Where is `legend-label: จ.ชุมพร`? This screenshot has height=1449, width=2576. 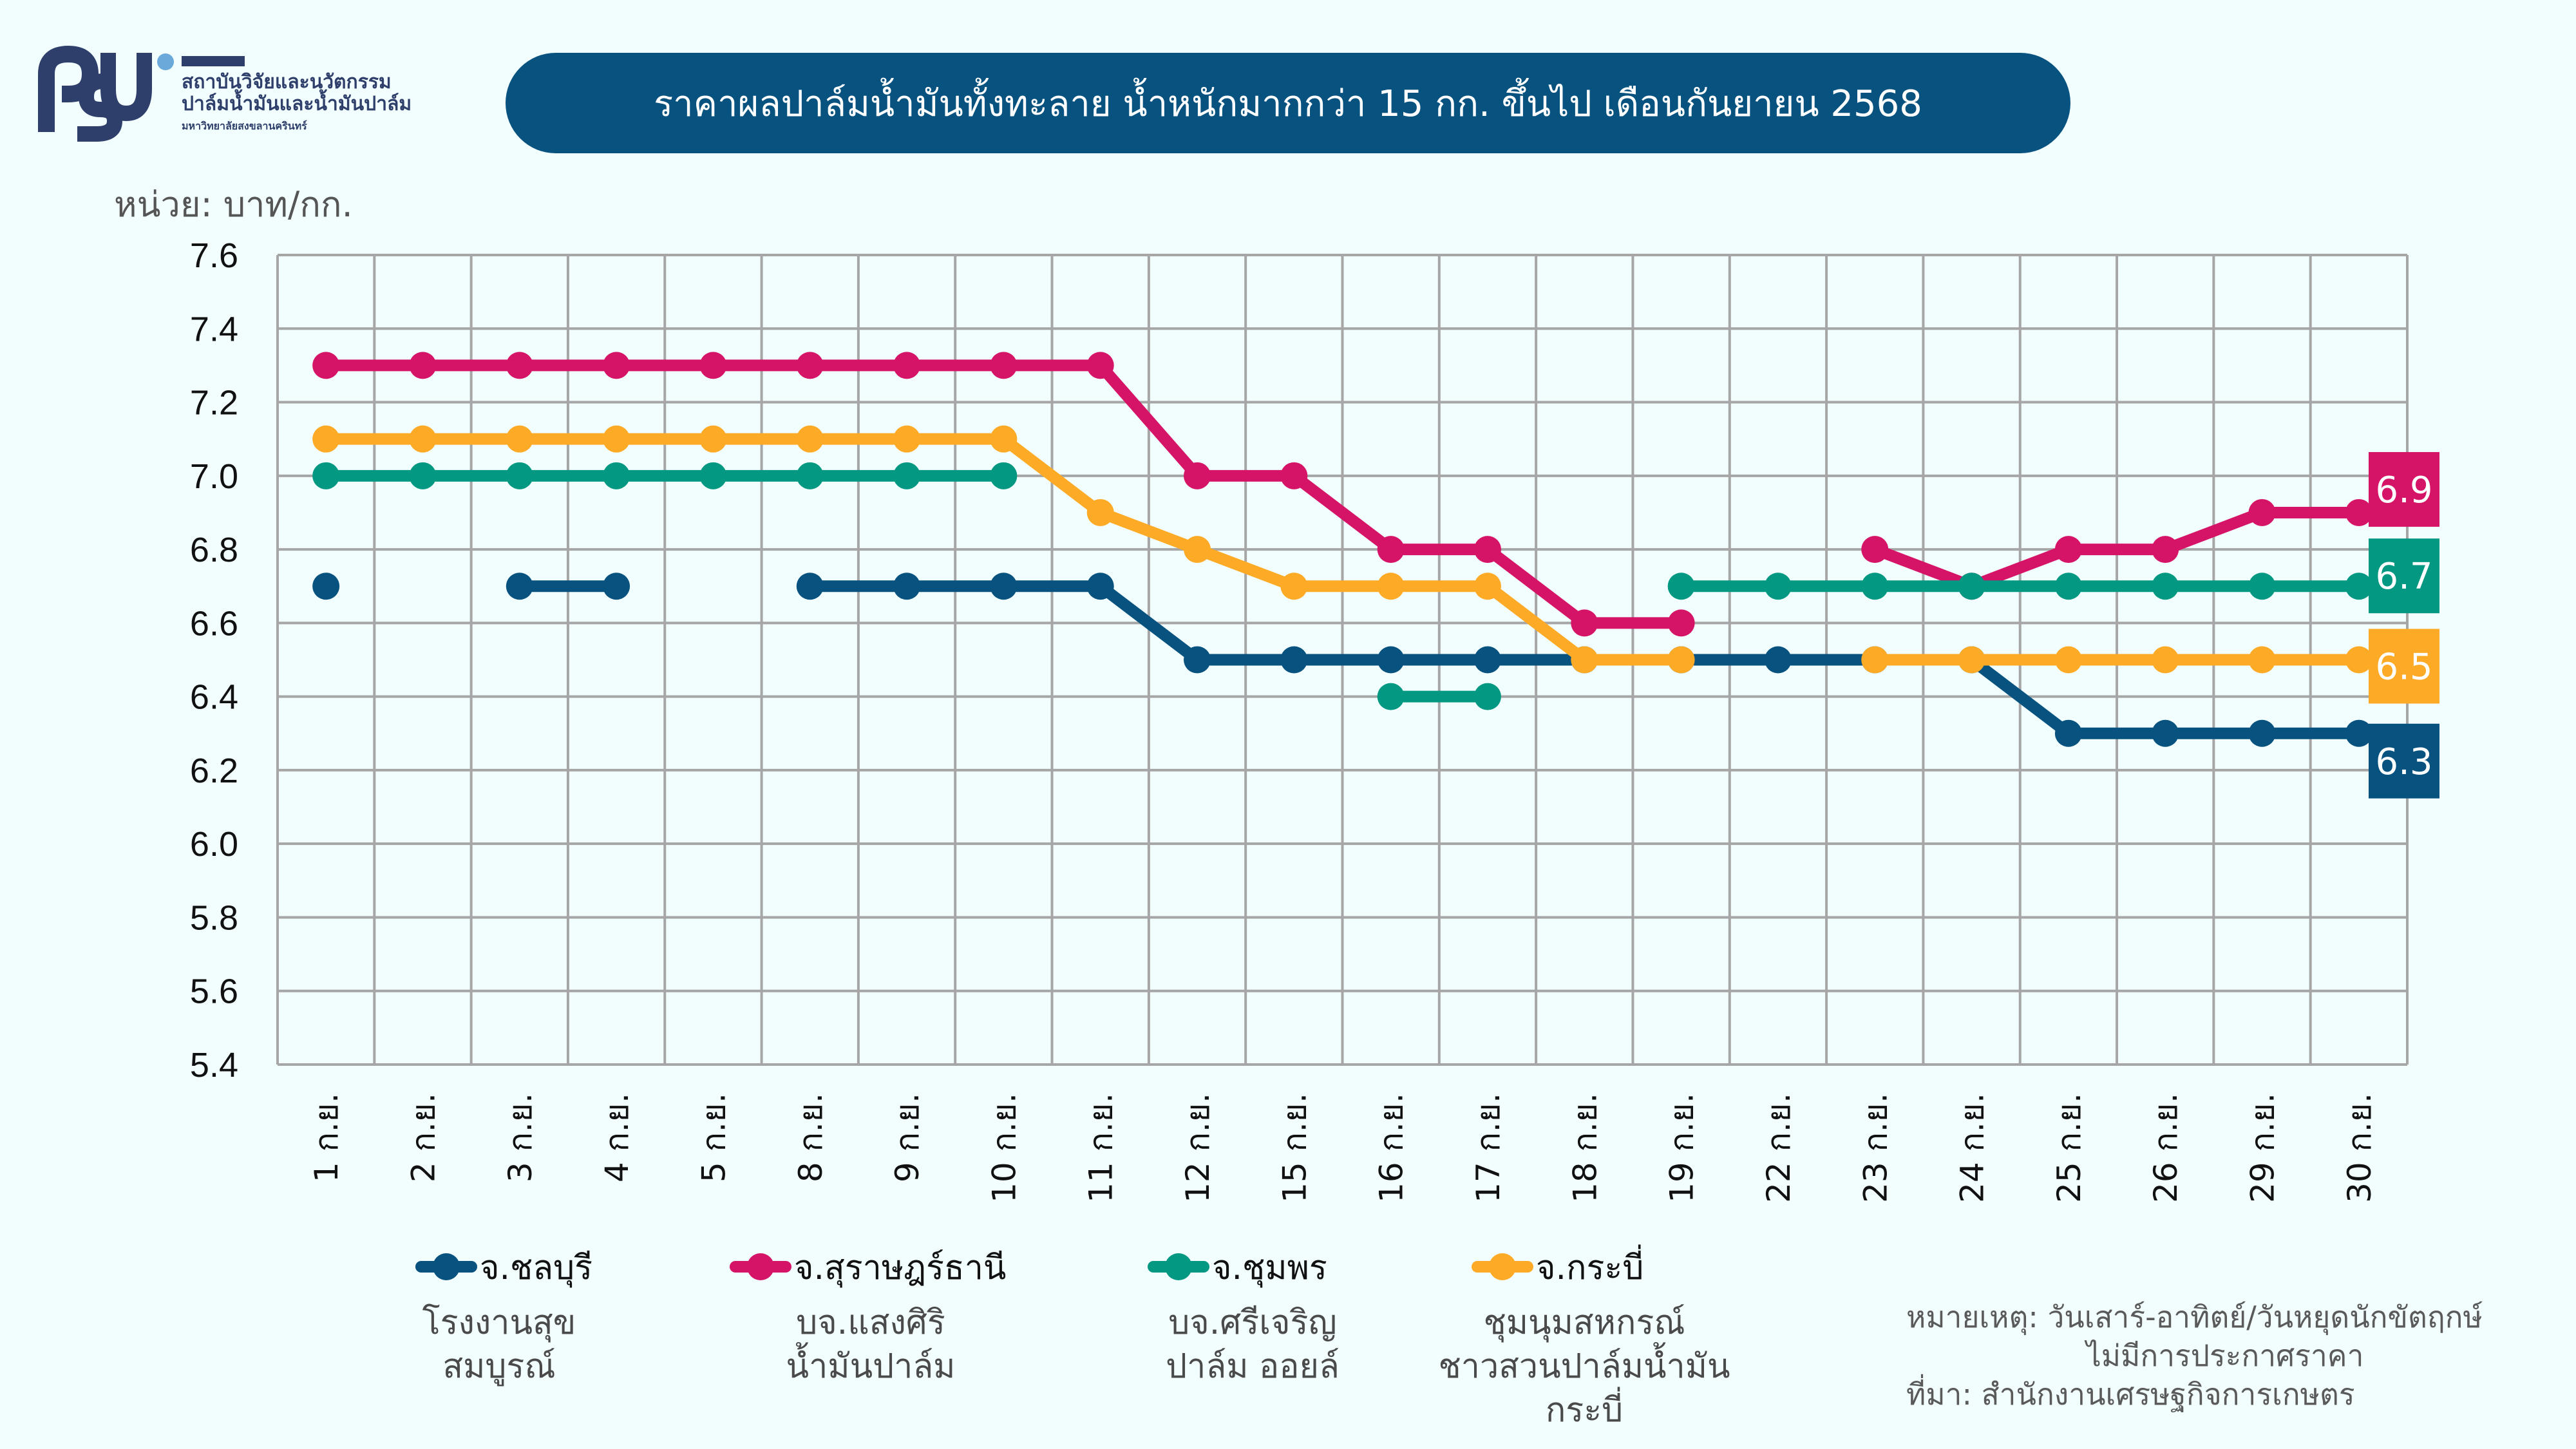
legend-label: จ.ชุมพร is located at coordinates (1269, 1267).